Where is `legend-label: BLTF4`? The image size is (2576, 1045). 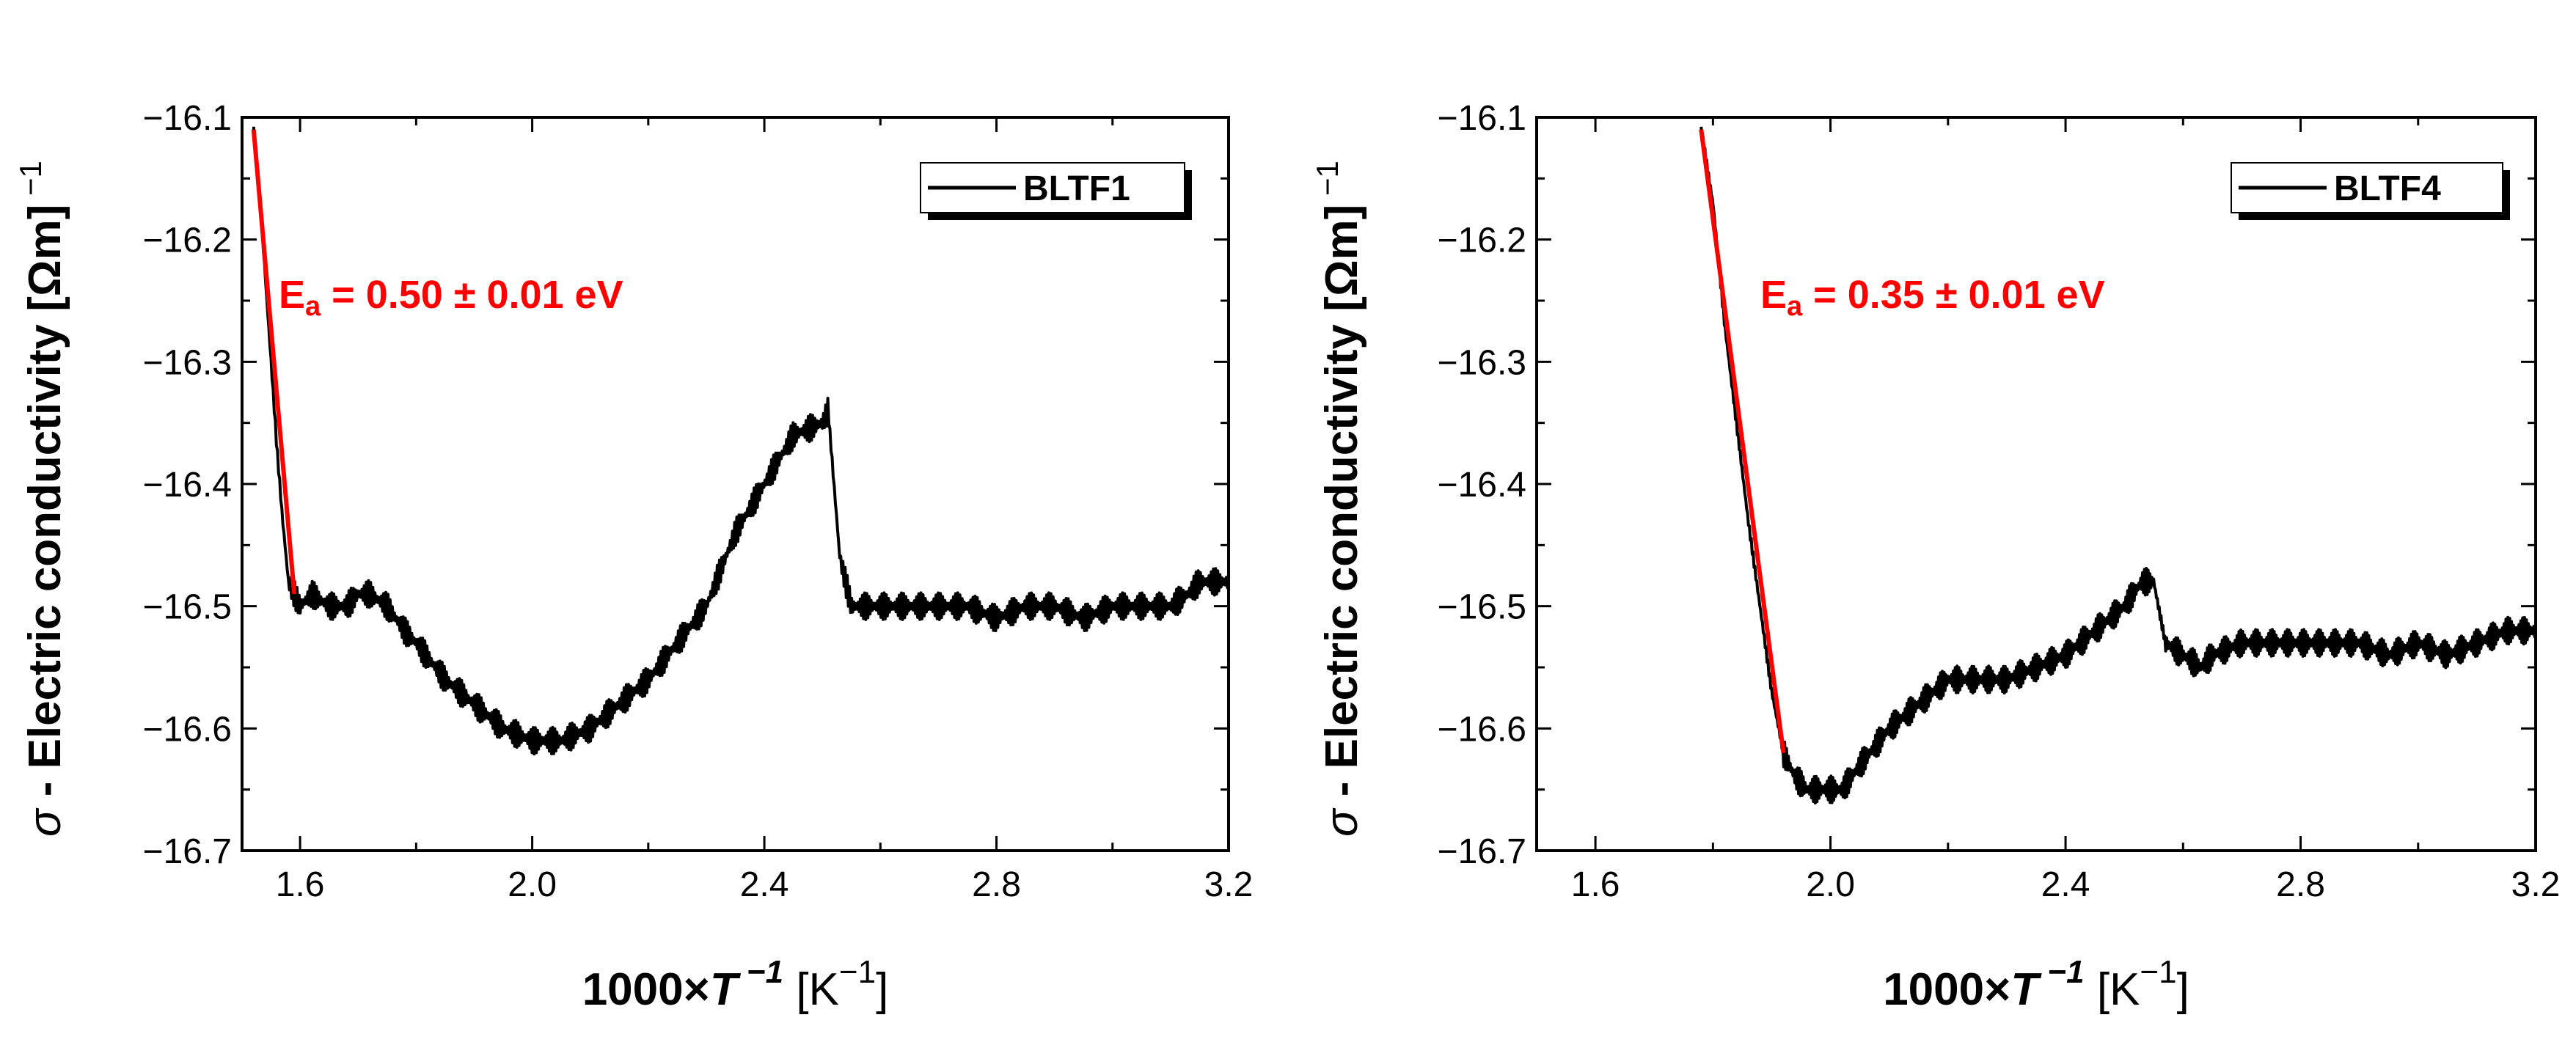 legend-label: BLTF4 is located at coordinates (2387, 188).